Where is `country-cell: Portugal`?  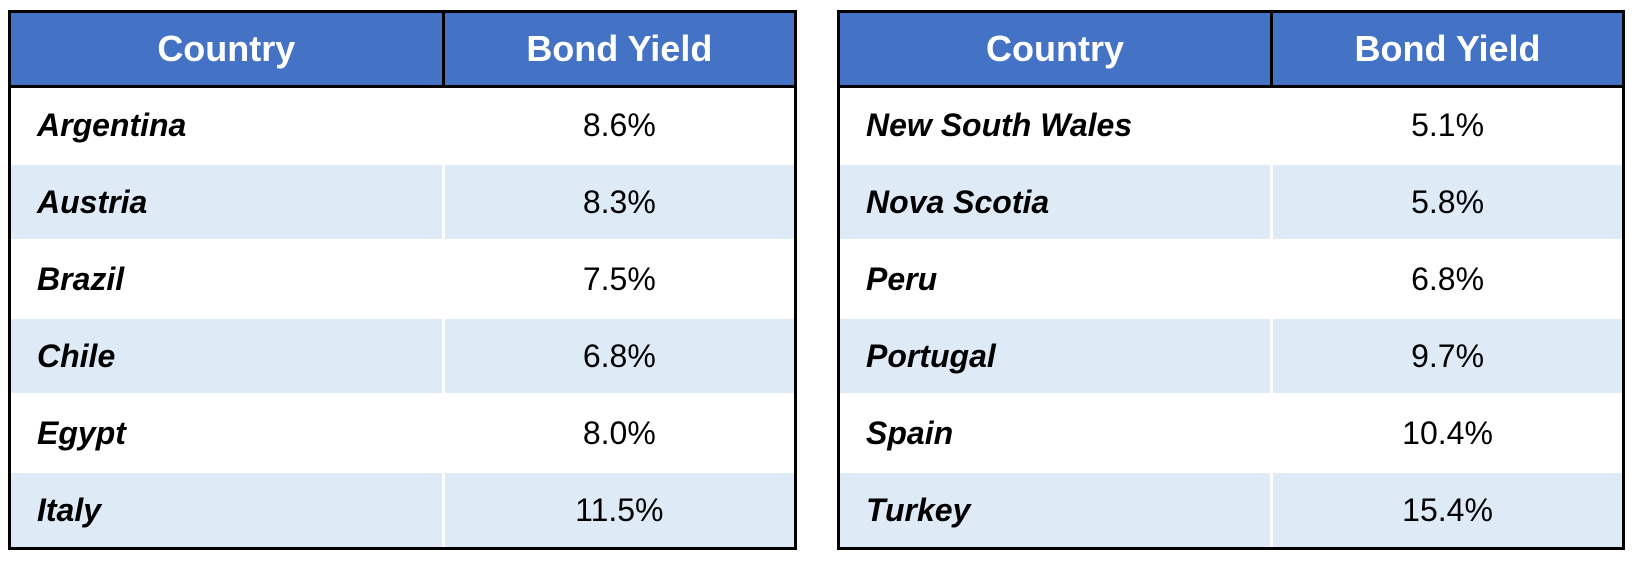
country-cell: Portugal is located at coordinates (1055, 354).